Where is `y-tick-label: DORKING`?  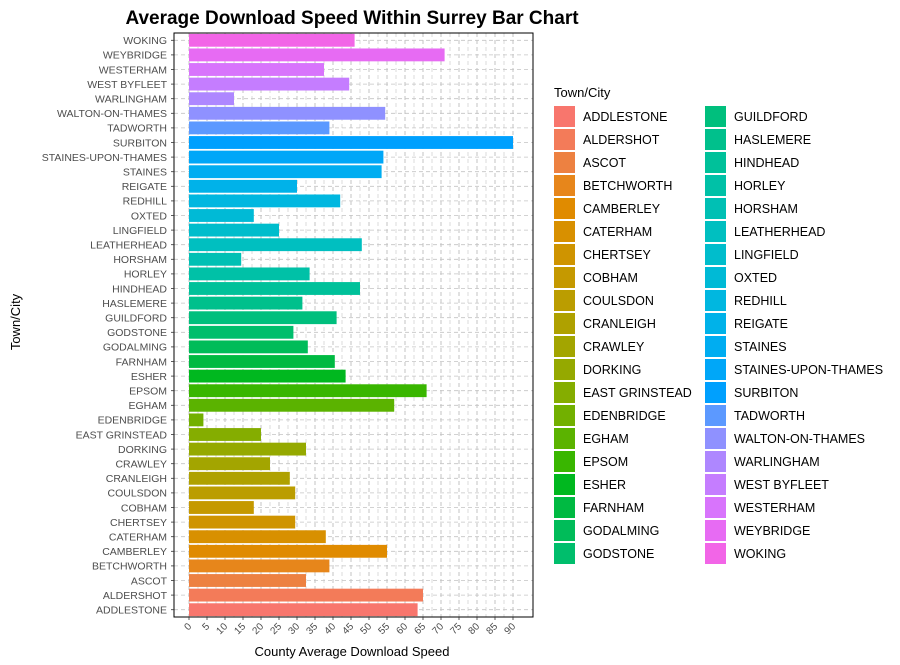 y-tick-label: DORKING is located at coordinates (142, 450).